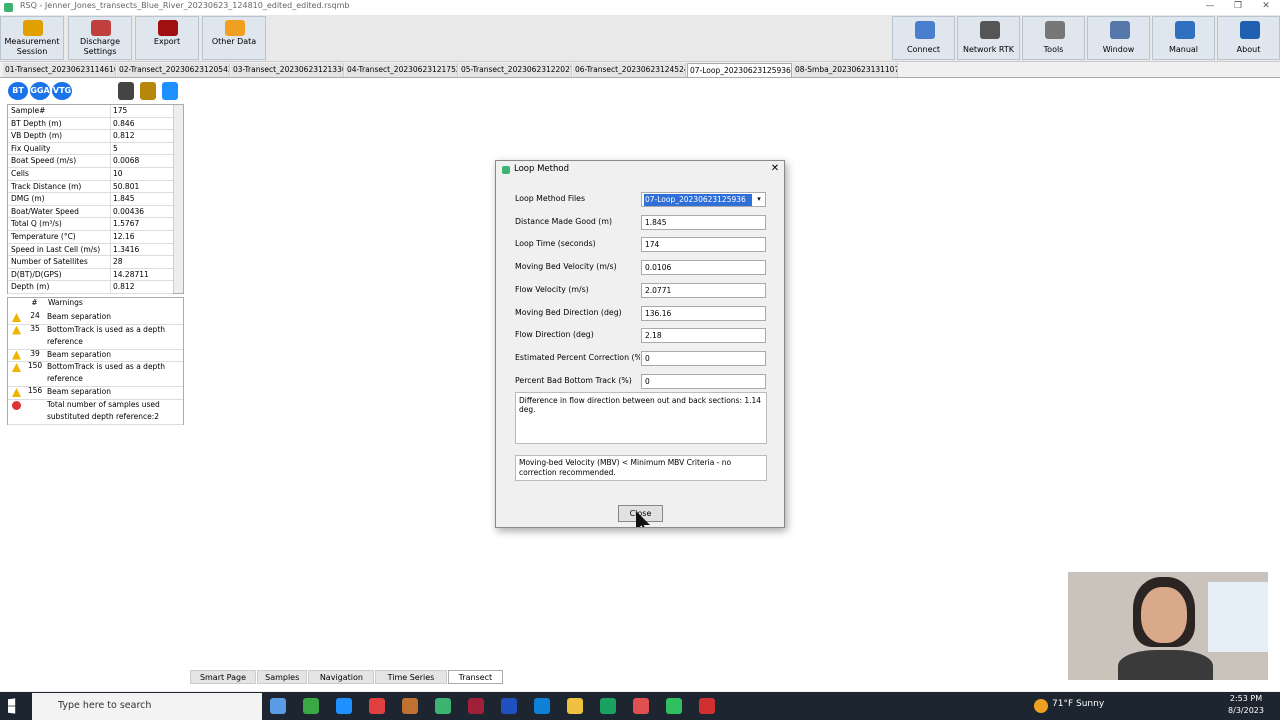 The height and width of the screenshot is (720, 1280). I want to click on warnings-header: Warnings, so click(65, 302).